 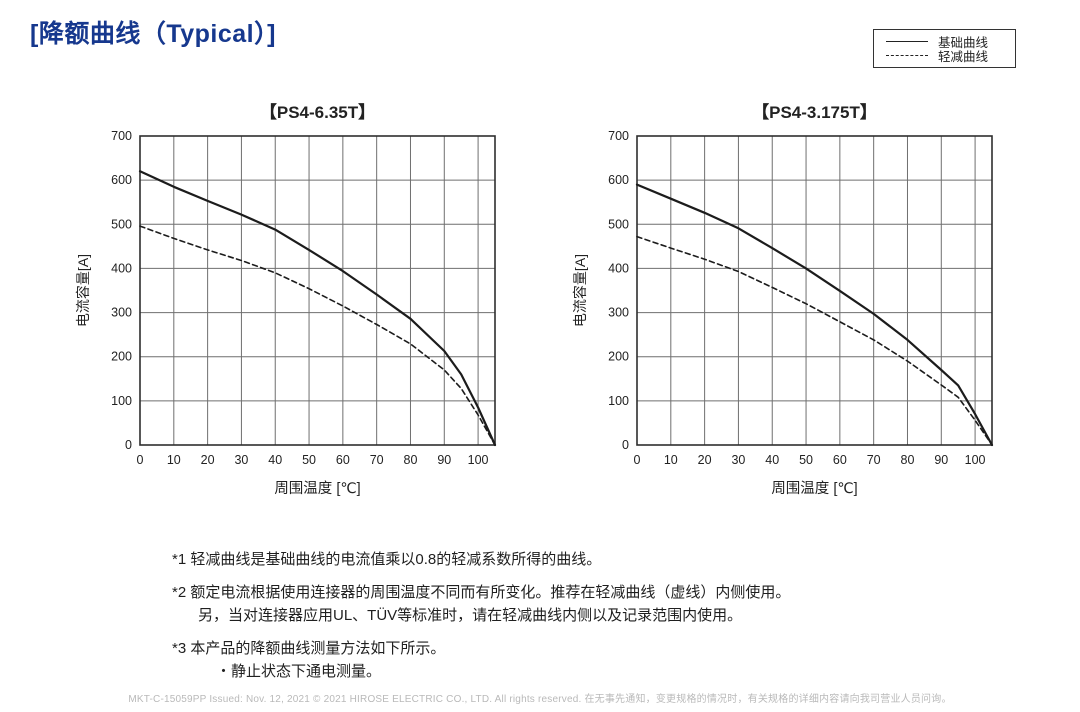 What do you see at coordinates (963, 42) in the screenshot?
I see `legend-label: 基础曲线` at bounding box center [963, 42].